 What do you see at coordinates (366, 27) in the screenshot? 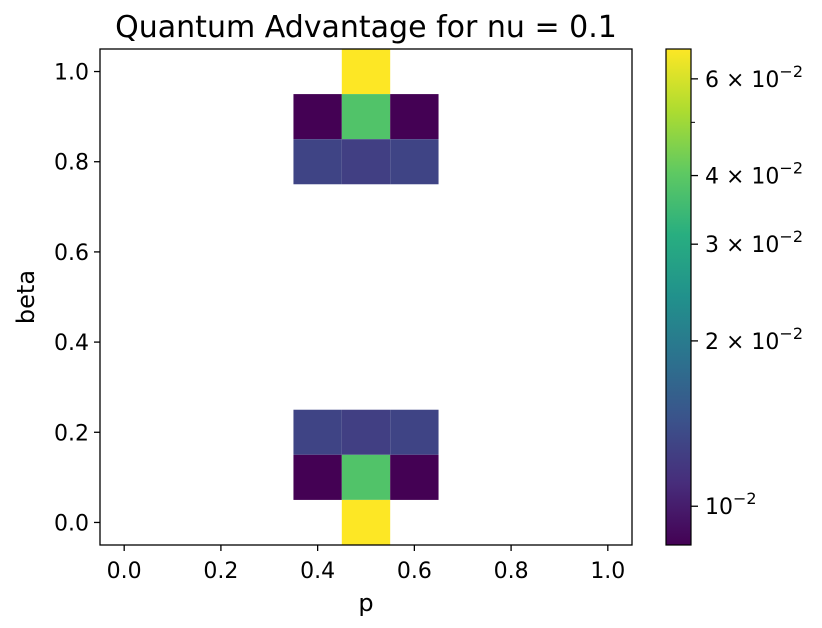
I see `chart-title: Quantum Advantage for nu = 0.1` at bounding box center [366, 27].